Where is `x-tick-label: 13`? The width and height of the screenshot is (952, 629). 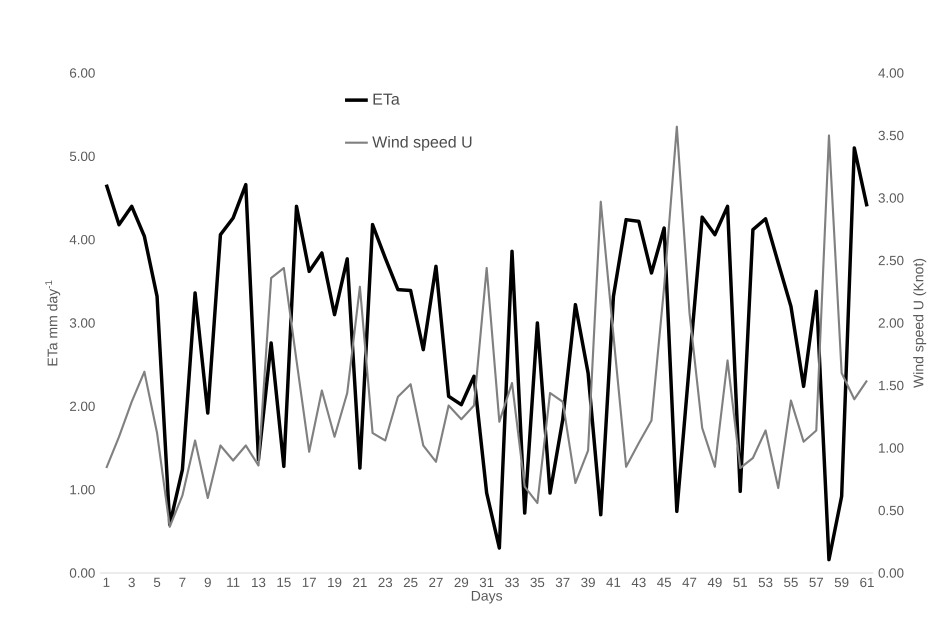 x-tick-label: 13 is located at coordinates (259, 583).